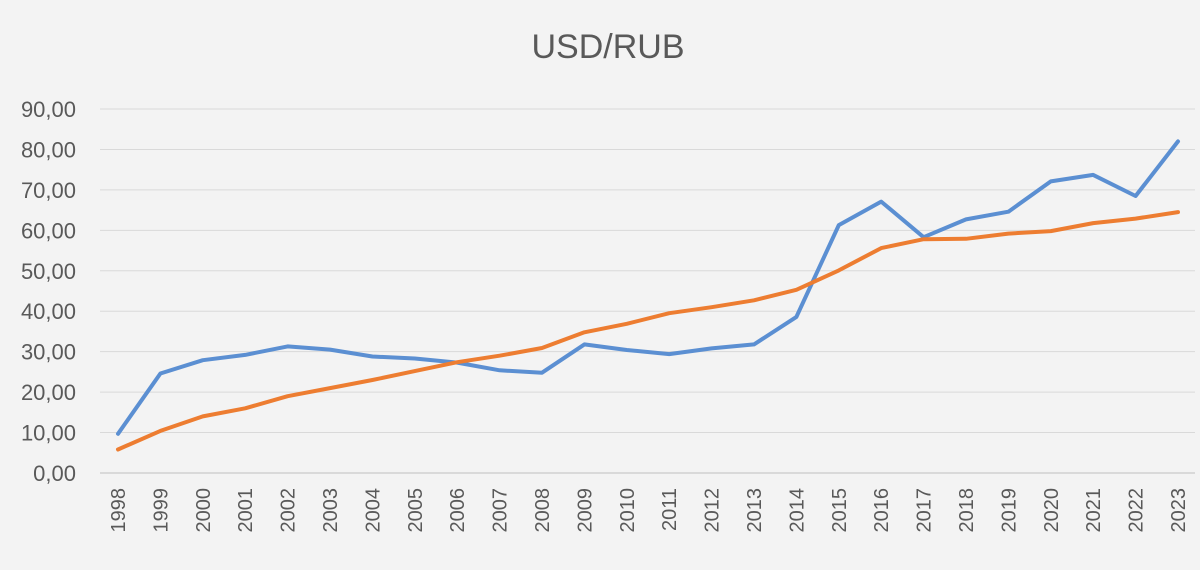  I want to click on x-tick-label: 2023, so click(1179, 510).